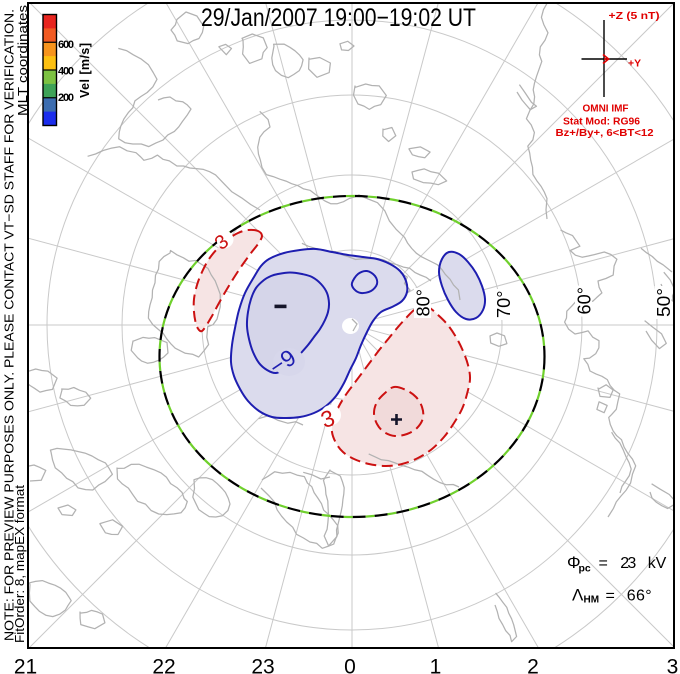 Image resolution: width=680 pixels, height=674 pixels. I want to click on svg-text: OMNI IMF, so click(606, 109).